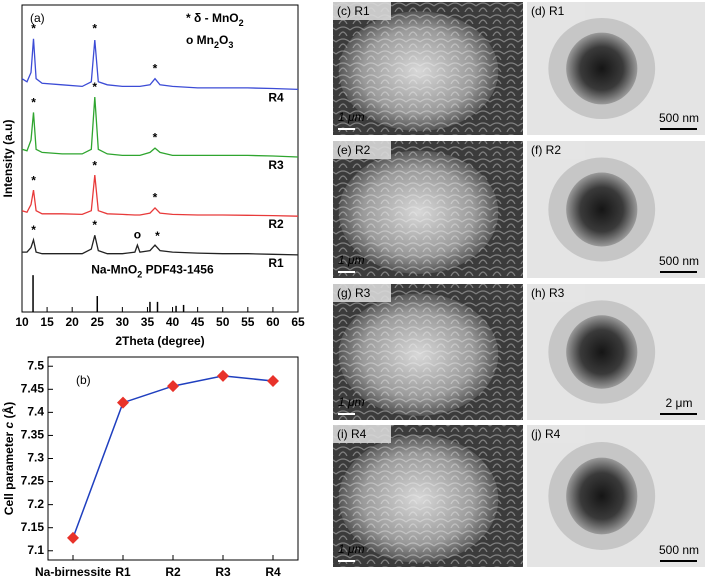  I want to click on x-axis-label: 2Theta (degree), so click(159, 341).